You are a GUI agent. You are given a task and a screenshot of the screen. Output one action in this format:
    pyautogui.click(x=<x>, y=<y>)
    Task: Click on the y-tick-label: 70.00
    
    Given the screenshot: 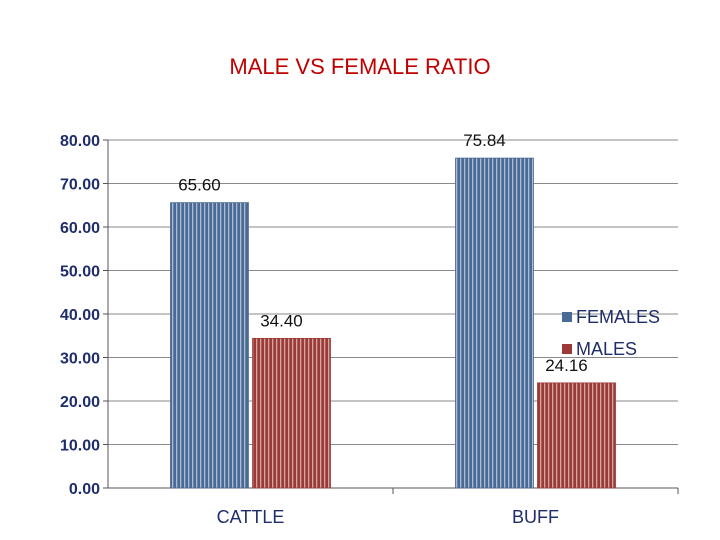 What is the action you would take?
    pyautogui.click(x=80, y=185)
    